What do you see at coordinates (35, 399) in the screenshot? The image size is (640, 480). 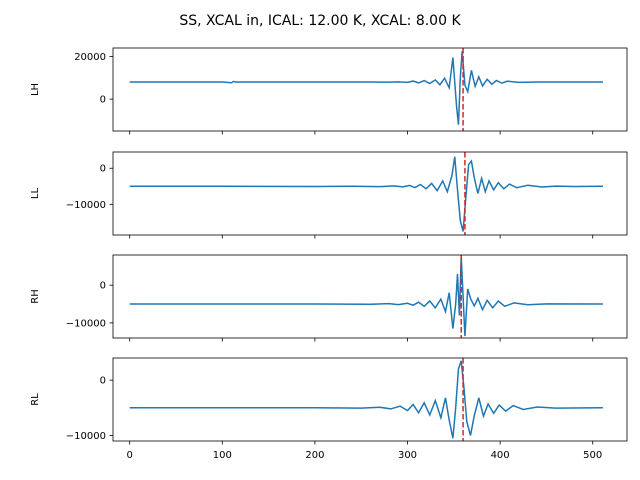 I see `ylabel: RL` at bounding box center [35, 399].